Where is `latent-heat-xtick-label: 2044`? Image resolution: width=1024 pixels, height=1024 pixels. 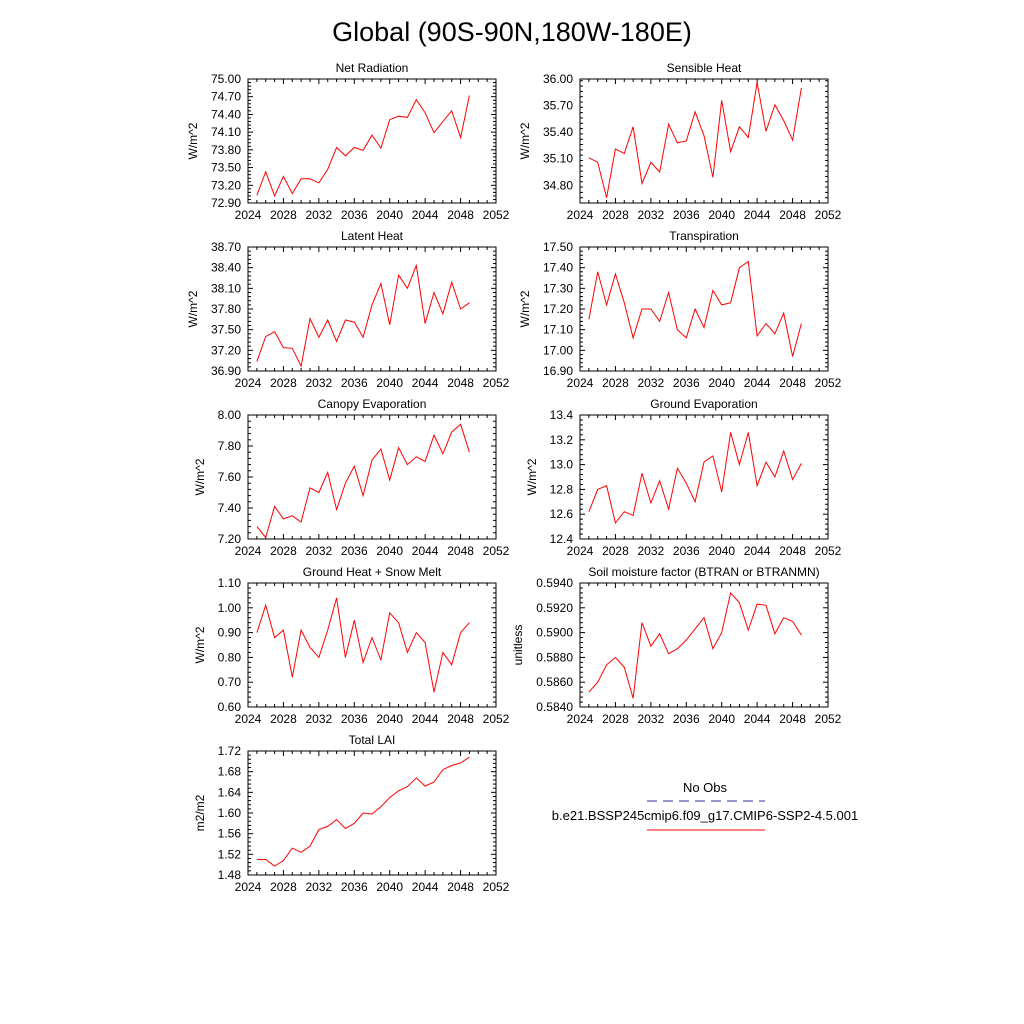 latent-heat-xtick-label: 2044 is located at coordinates (425, 383).